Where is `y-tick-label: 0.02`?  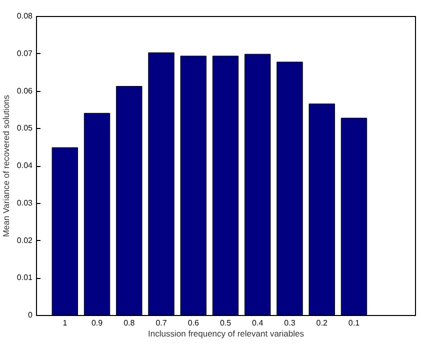 y-tick-label: 0.02 is located at coordinates (25, 240).